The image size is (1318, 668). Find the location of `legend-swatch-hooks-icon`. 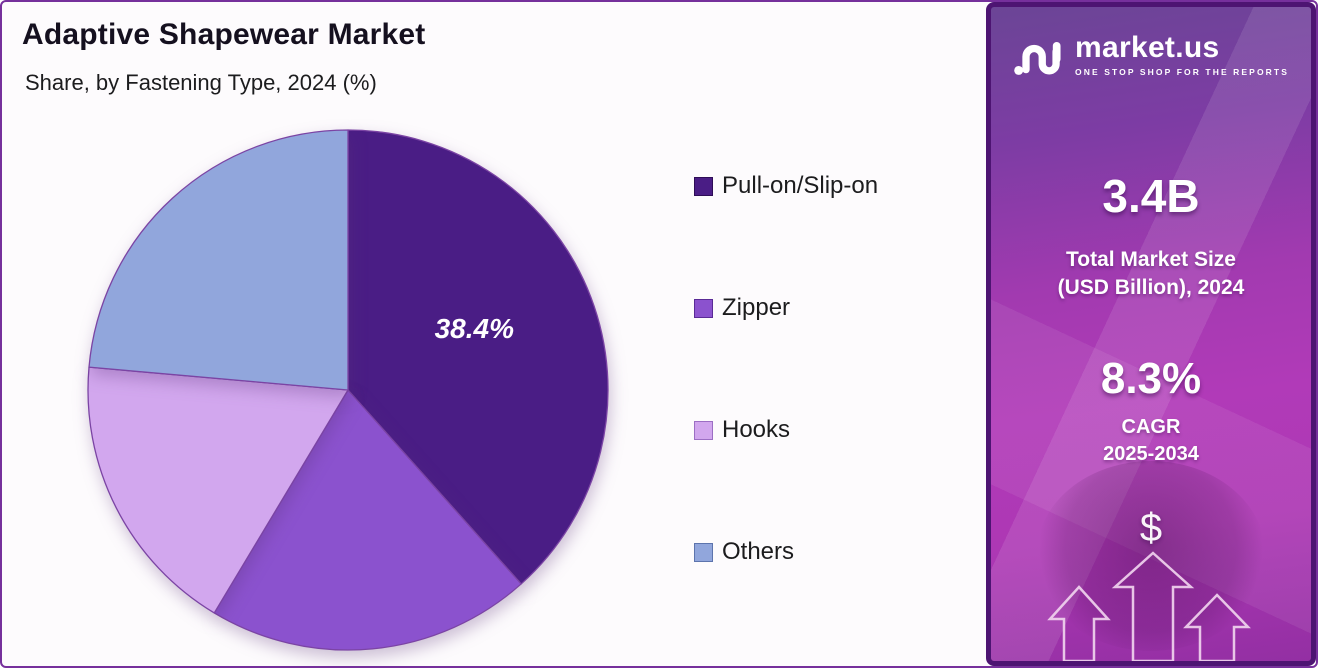

legend-swatch-hooks-icon is located at coordinates (703, 430).